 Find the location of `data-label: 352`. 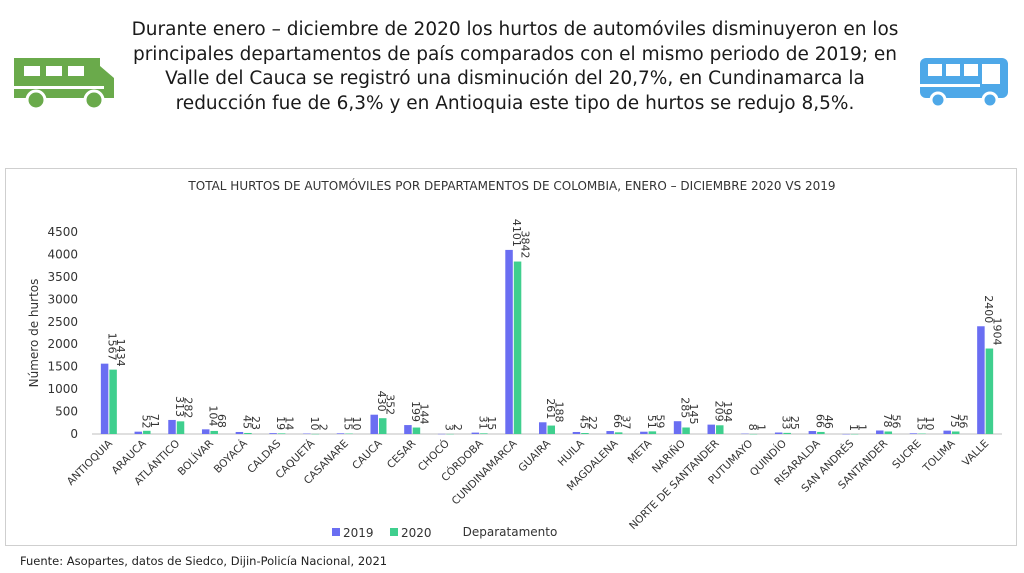

data-label: 352 is located at coordinates (390, 404).